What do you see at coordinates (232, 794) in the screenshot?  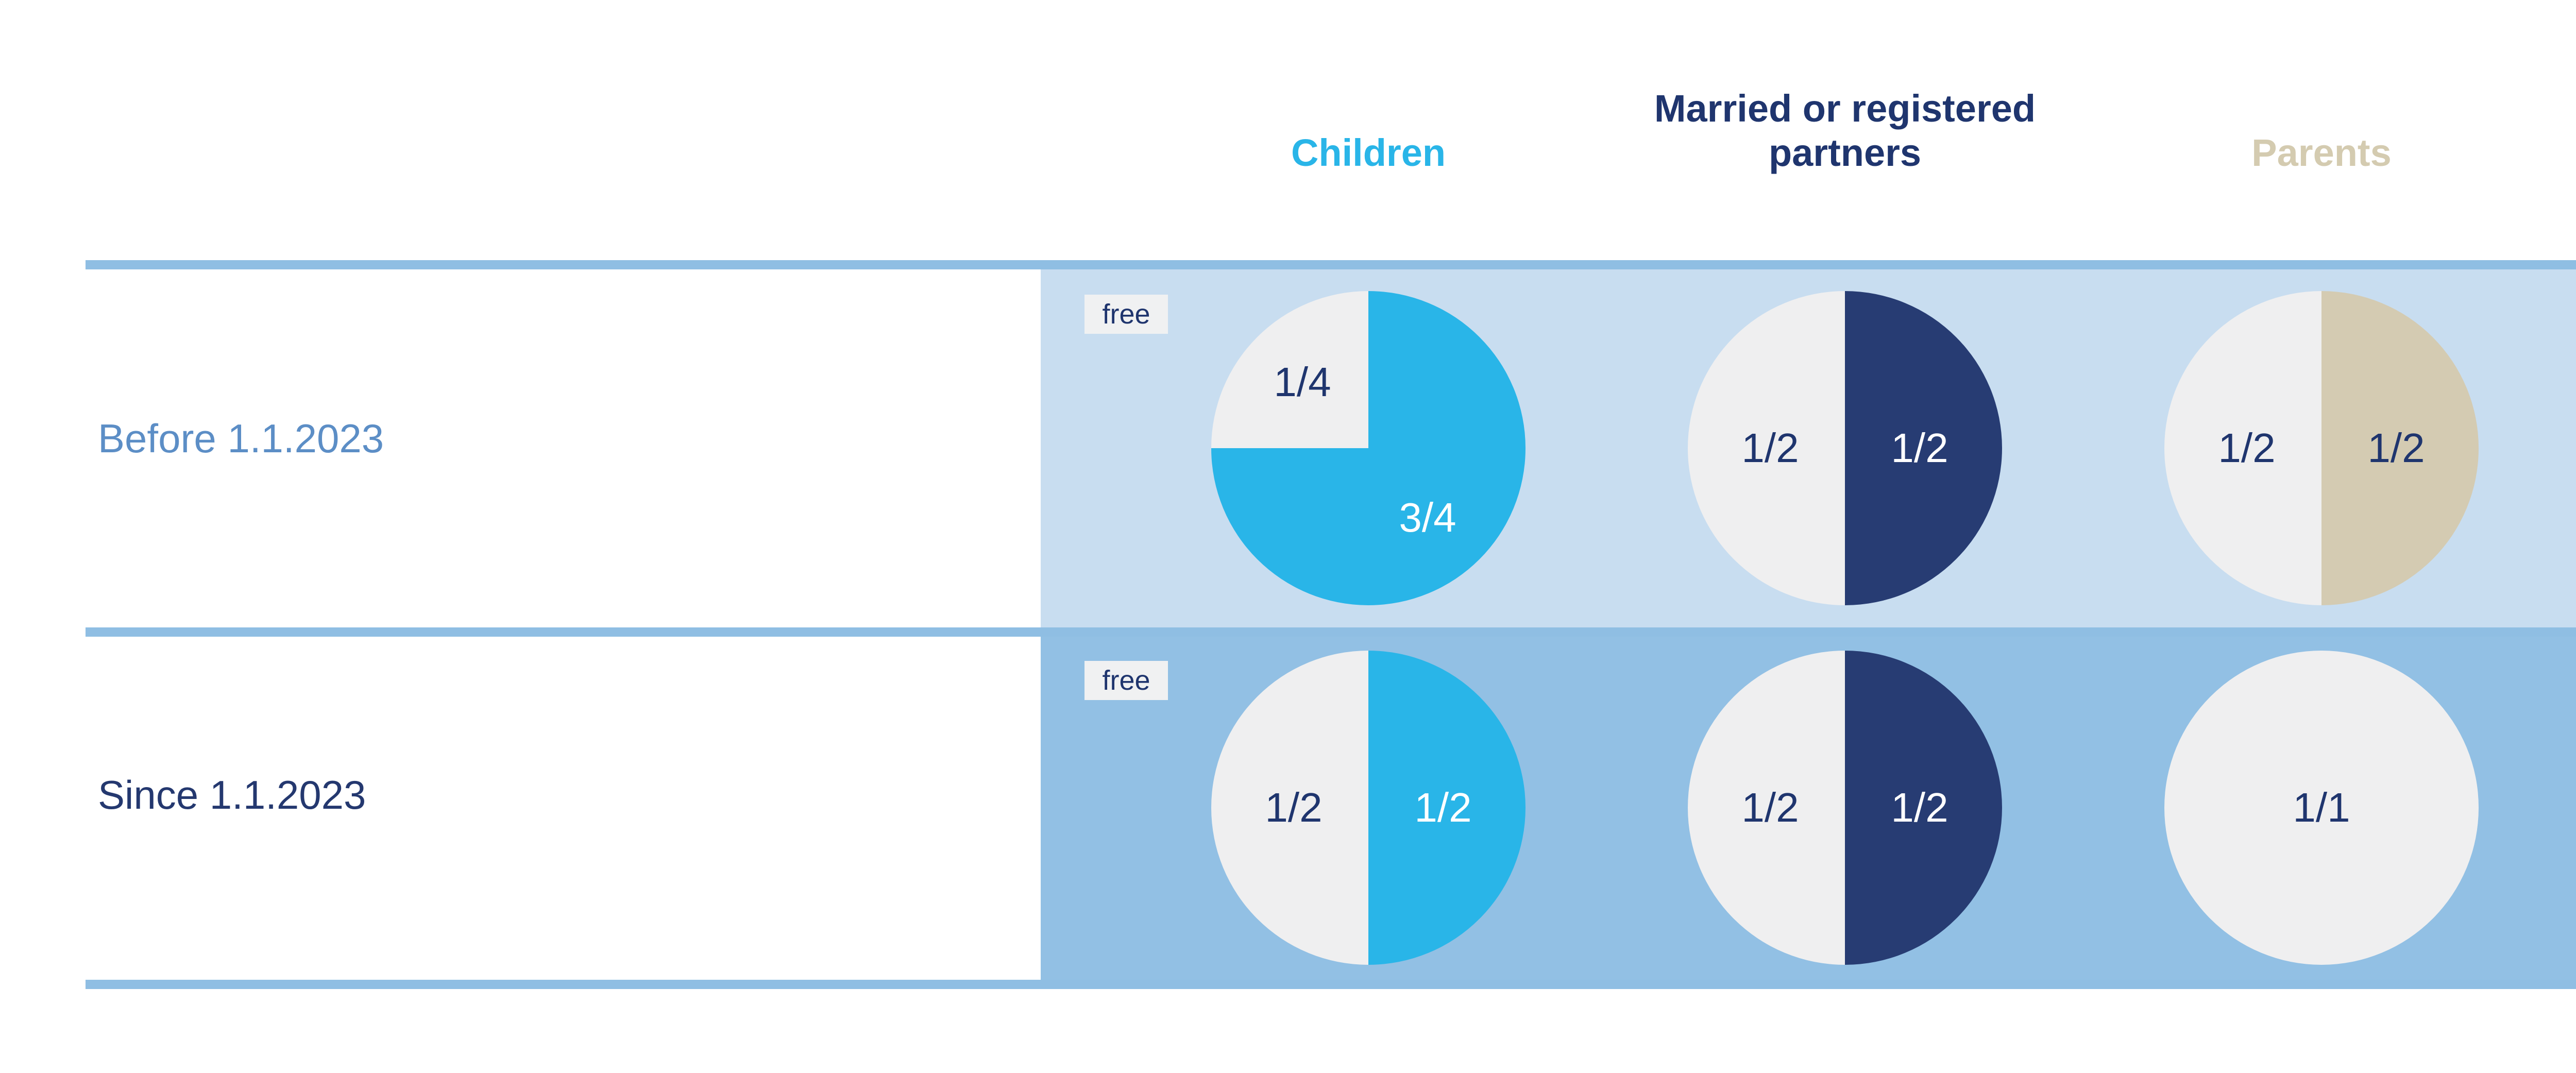 I see `row-label-since-2023: Since 1.1.2023` at bounding box center [232, 794].